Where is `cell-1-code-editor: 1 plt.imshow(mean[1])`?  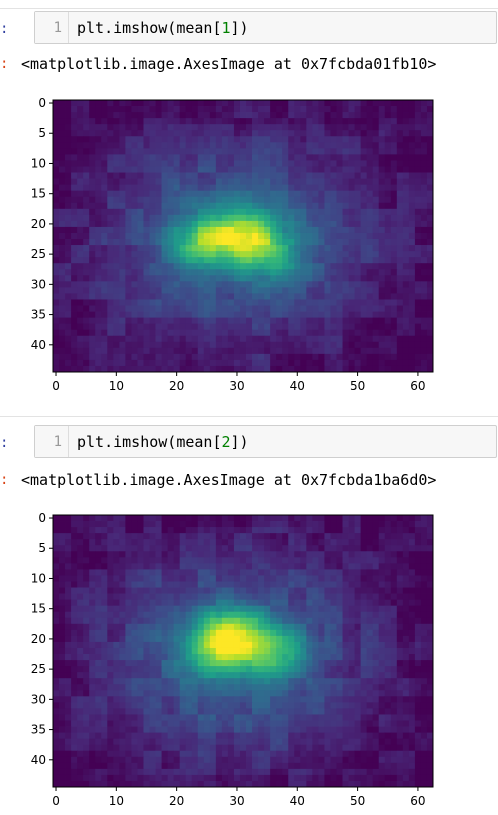
cell-1-code-editor: 1 plt.imshow(mean[1]) is located at coordinates (265, 27).